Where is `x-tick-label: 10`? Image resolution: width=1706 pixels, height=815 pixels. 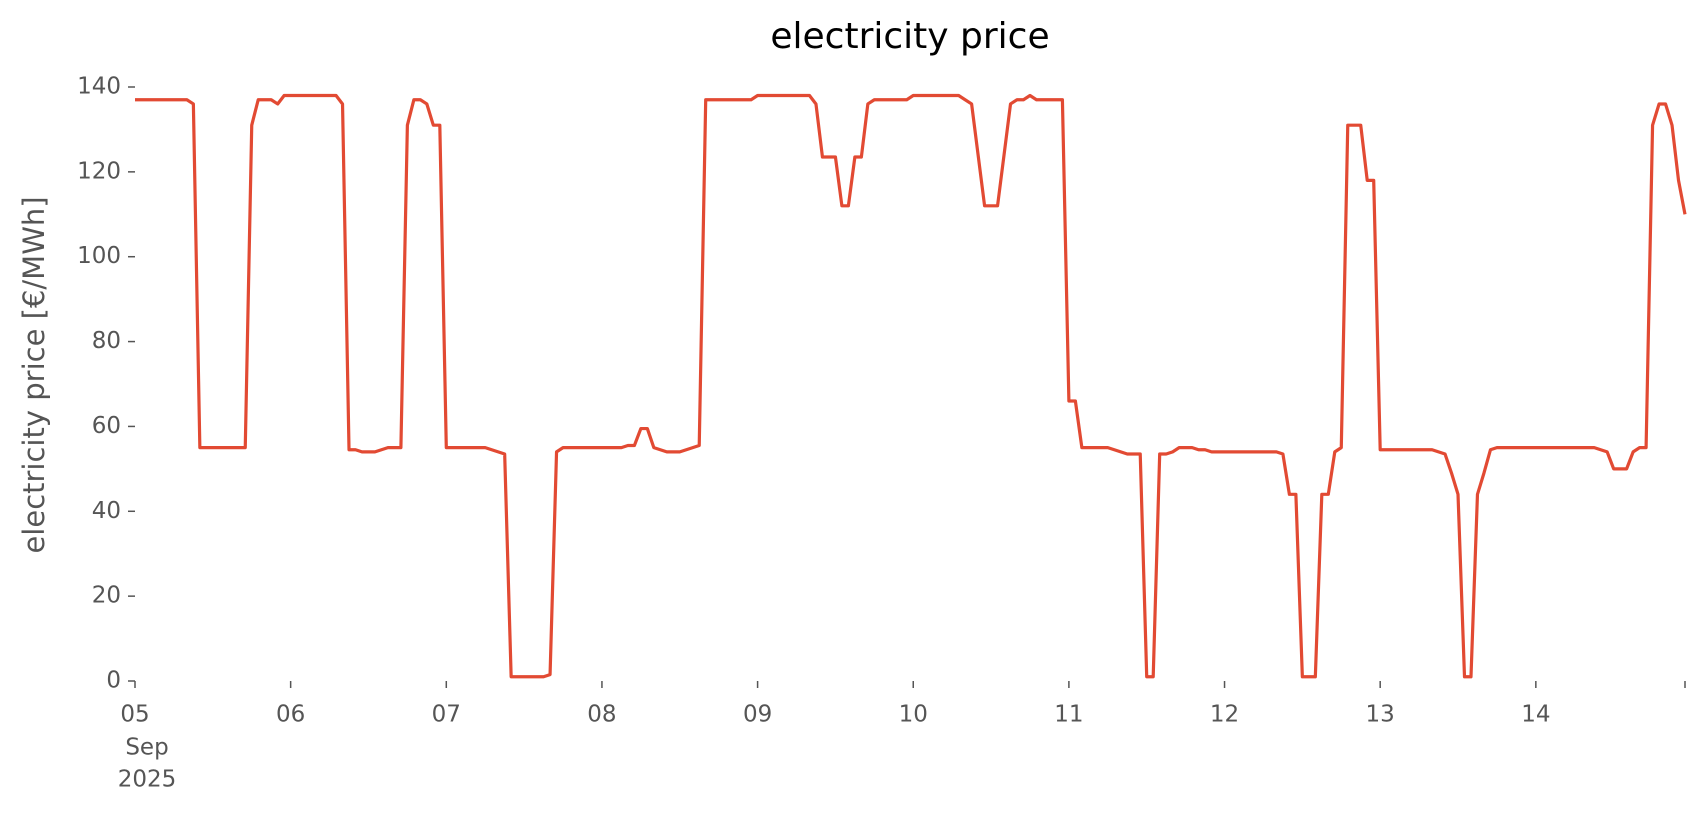
x-tick-label: 10 is located at coordinates (913, 715).